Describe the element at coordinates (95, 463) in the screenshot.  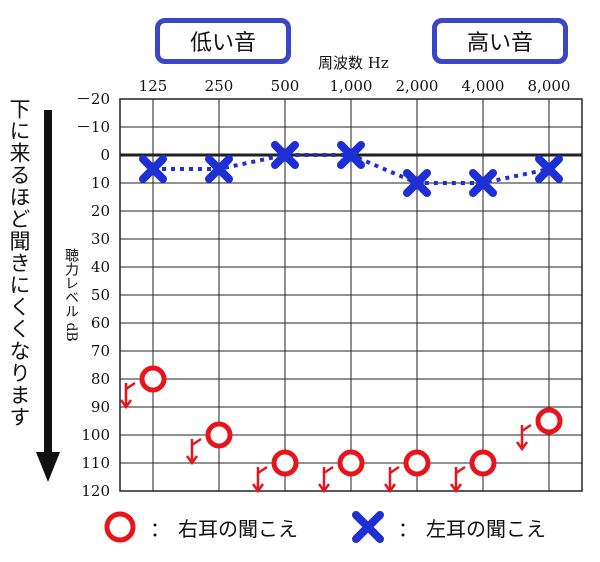
I see `y-tick-label: 110` at that location.